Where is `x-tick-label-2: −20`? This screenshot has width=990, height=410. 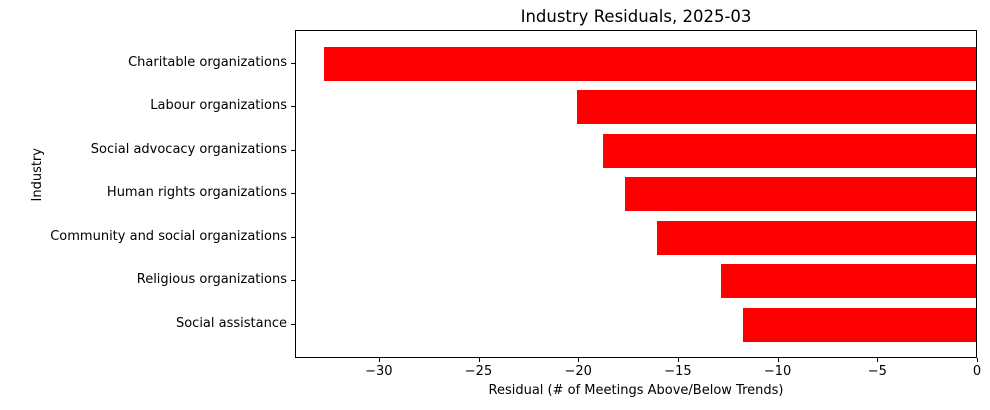 x-tick-label-2: −20 is located at coordinates (578, 371).